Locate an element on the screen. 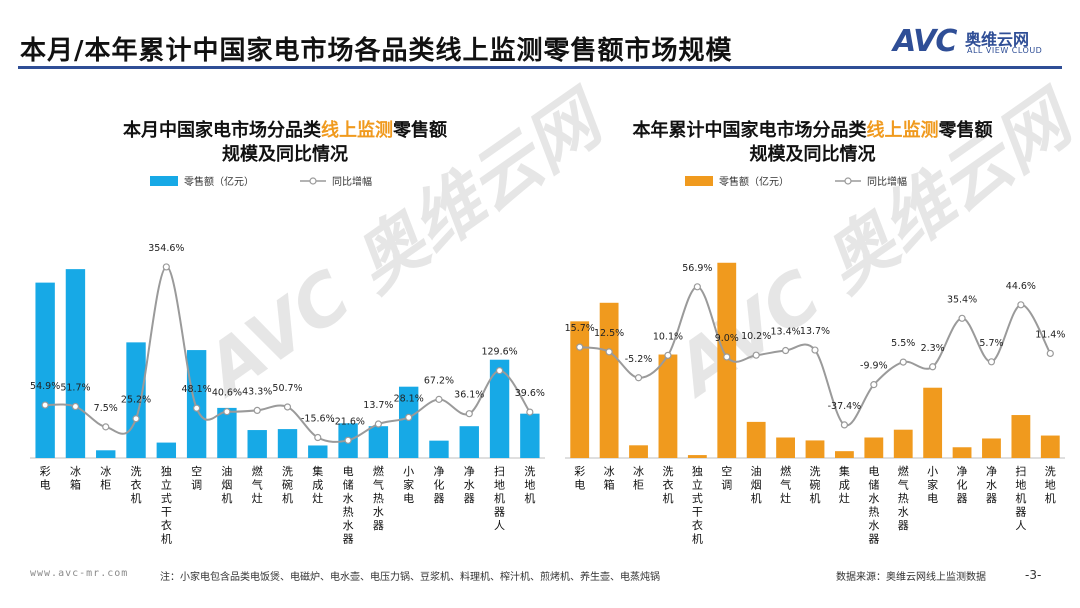 Image resolution: width=1080 pixels, height=608 pixels. category-char: 柜 is located at coordinates (638, 485).